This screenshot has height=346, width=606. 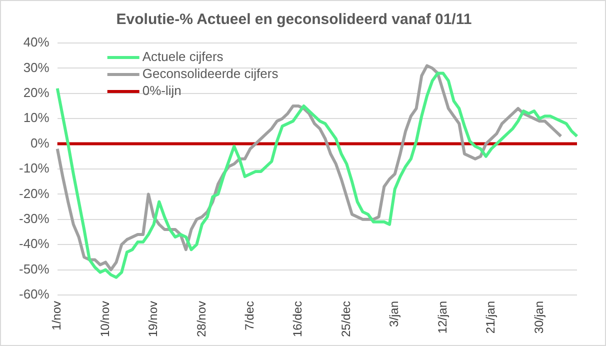 What do you see at coordinates (153, 318) in the screenshot?
I see `x-tick-label: 19/nov` at bounding box center [153, 318].